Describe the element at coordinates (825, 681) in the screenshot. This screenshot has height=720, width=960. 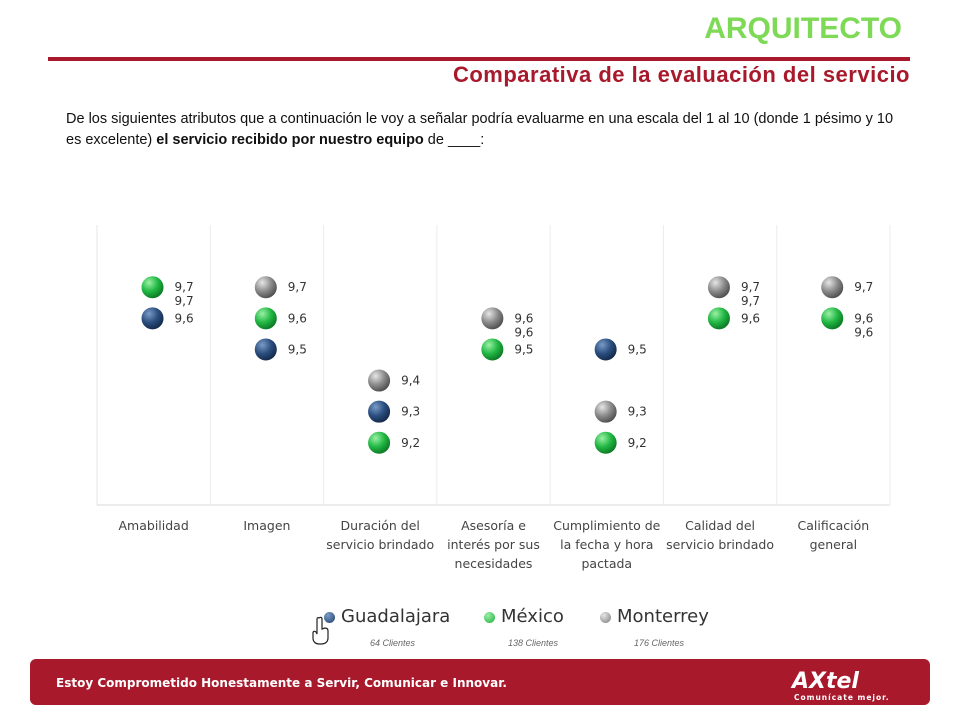
I see `logo-wordmark: AXtel` at that location.